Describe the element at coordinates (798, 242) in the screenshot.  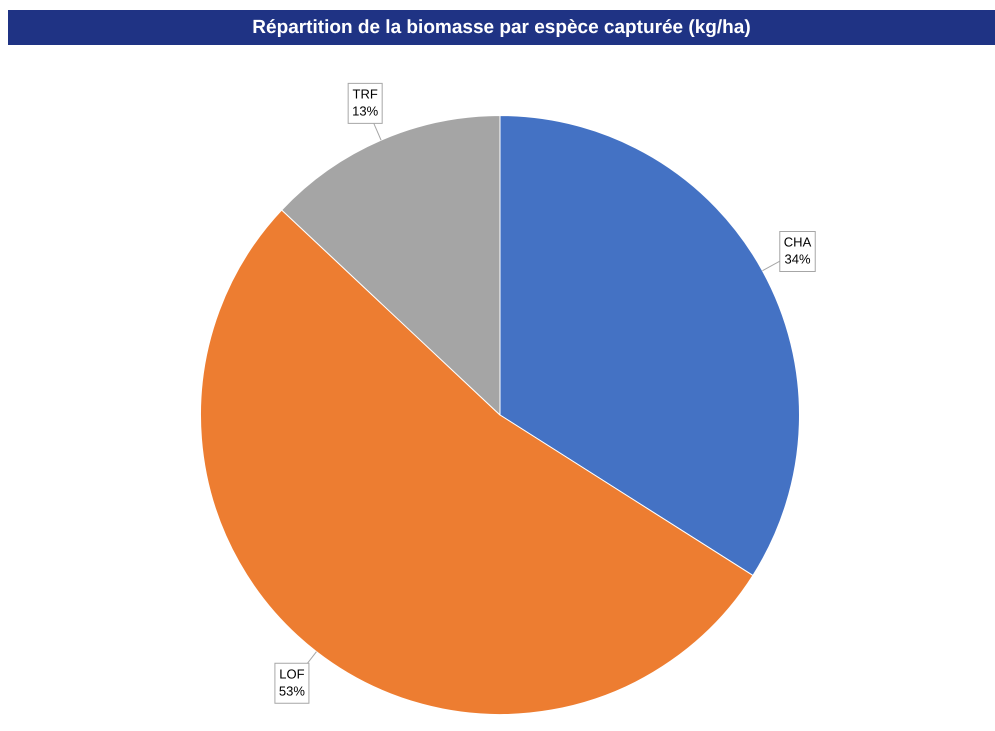
I see `slice-label: CHA` at that location.